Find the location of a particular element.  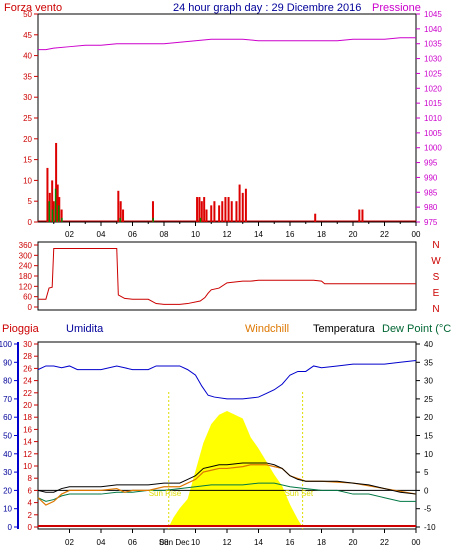

rain-tick-label: 26 is located at coordinates (27, 368).